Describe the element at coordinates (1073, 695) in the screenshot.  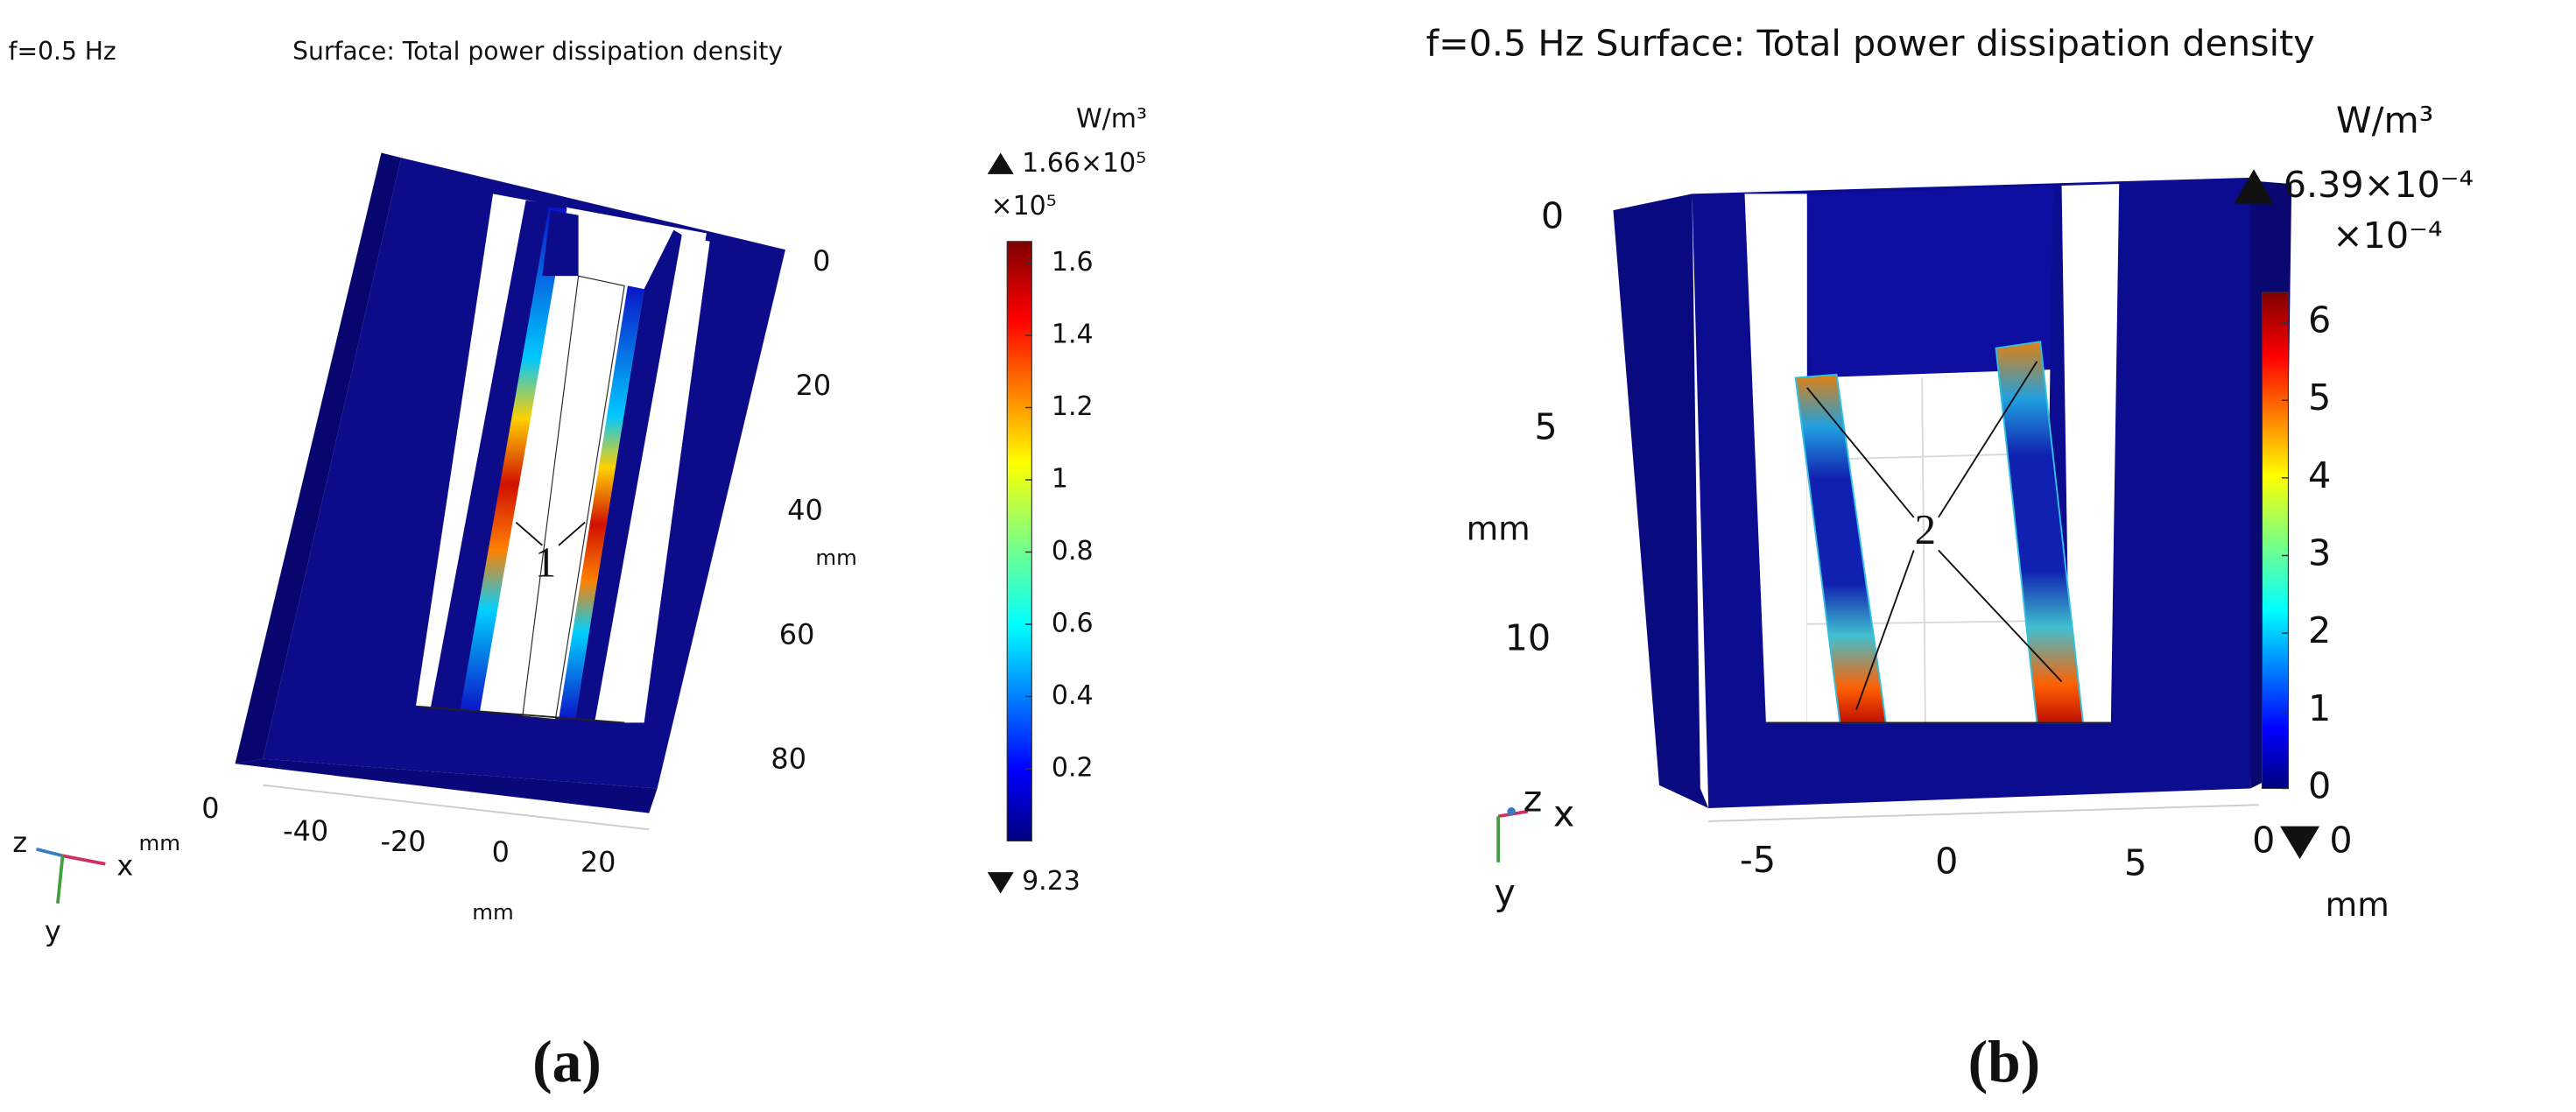
I see `colorbar-tick-label: 0.4` at that location.